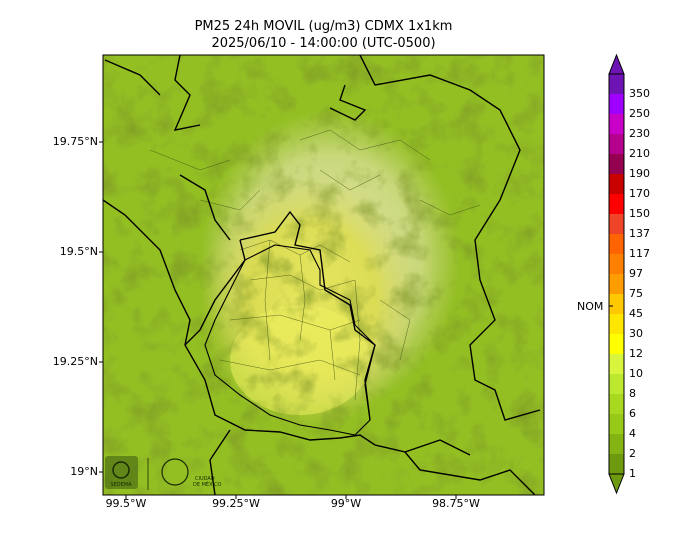 This screenshot has height=550, width=700. What do you see at coordinates (121, 485) in the screenshot?
I see `svg-text: SEDEMA` at bounding box center [121, 485].